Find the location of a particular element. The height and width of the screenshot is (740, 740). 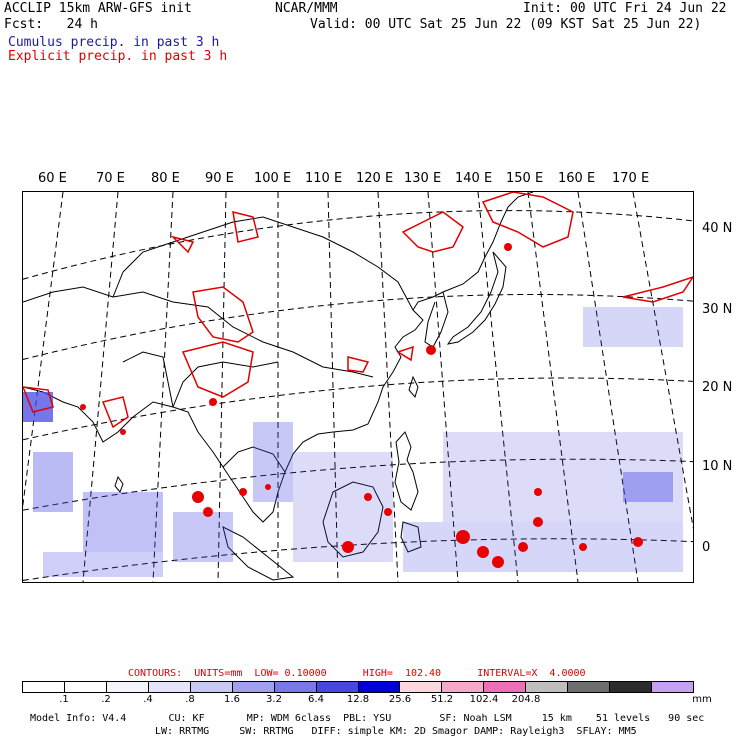

lon-label: 80 E is located at coordinates (165, 178).